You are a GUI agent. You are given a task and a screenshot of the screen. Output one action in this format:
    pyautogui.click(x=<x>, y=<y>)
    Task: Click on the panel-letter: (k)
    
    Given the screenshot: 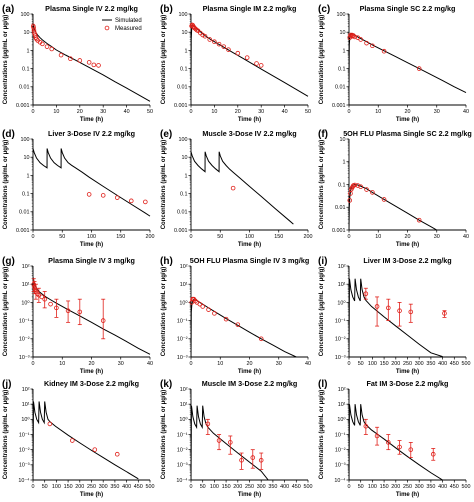 What is the action you would take?
    pyautogui.click(x=166, y=384)
    